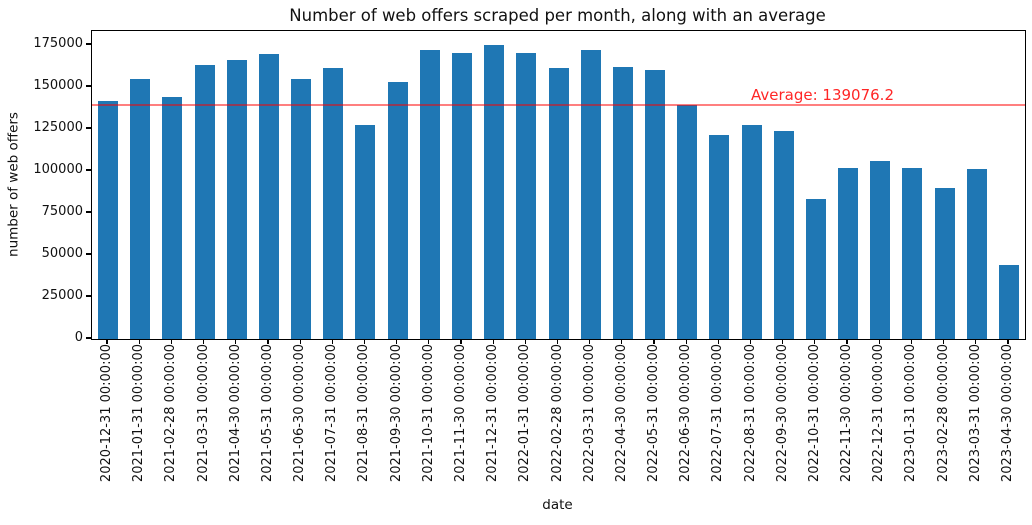  Describe the element at coordinates (822, 95) in the screenshot. I see `average-label: Average: 139076.2` at that location.